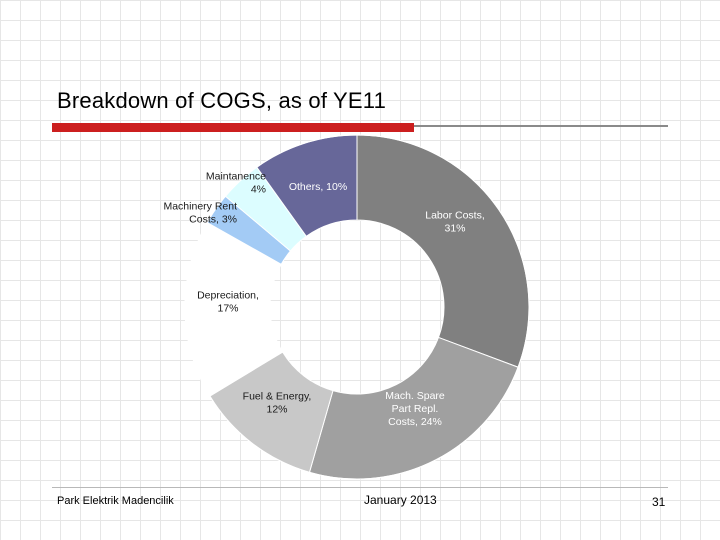 The height and width of the screenshot is (540, 720). What do you see at coordinates (236, 183) in the screenshot?
I see `label-maintanence-4: Maintanence 4%` at bounding box center [236, 183].